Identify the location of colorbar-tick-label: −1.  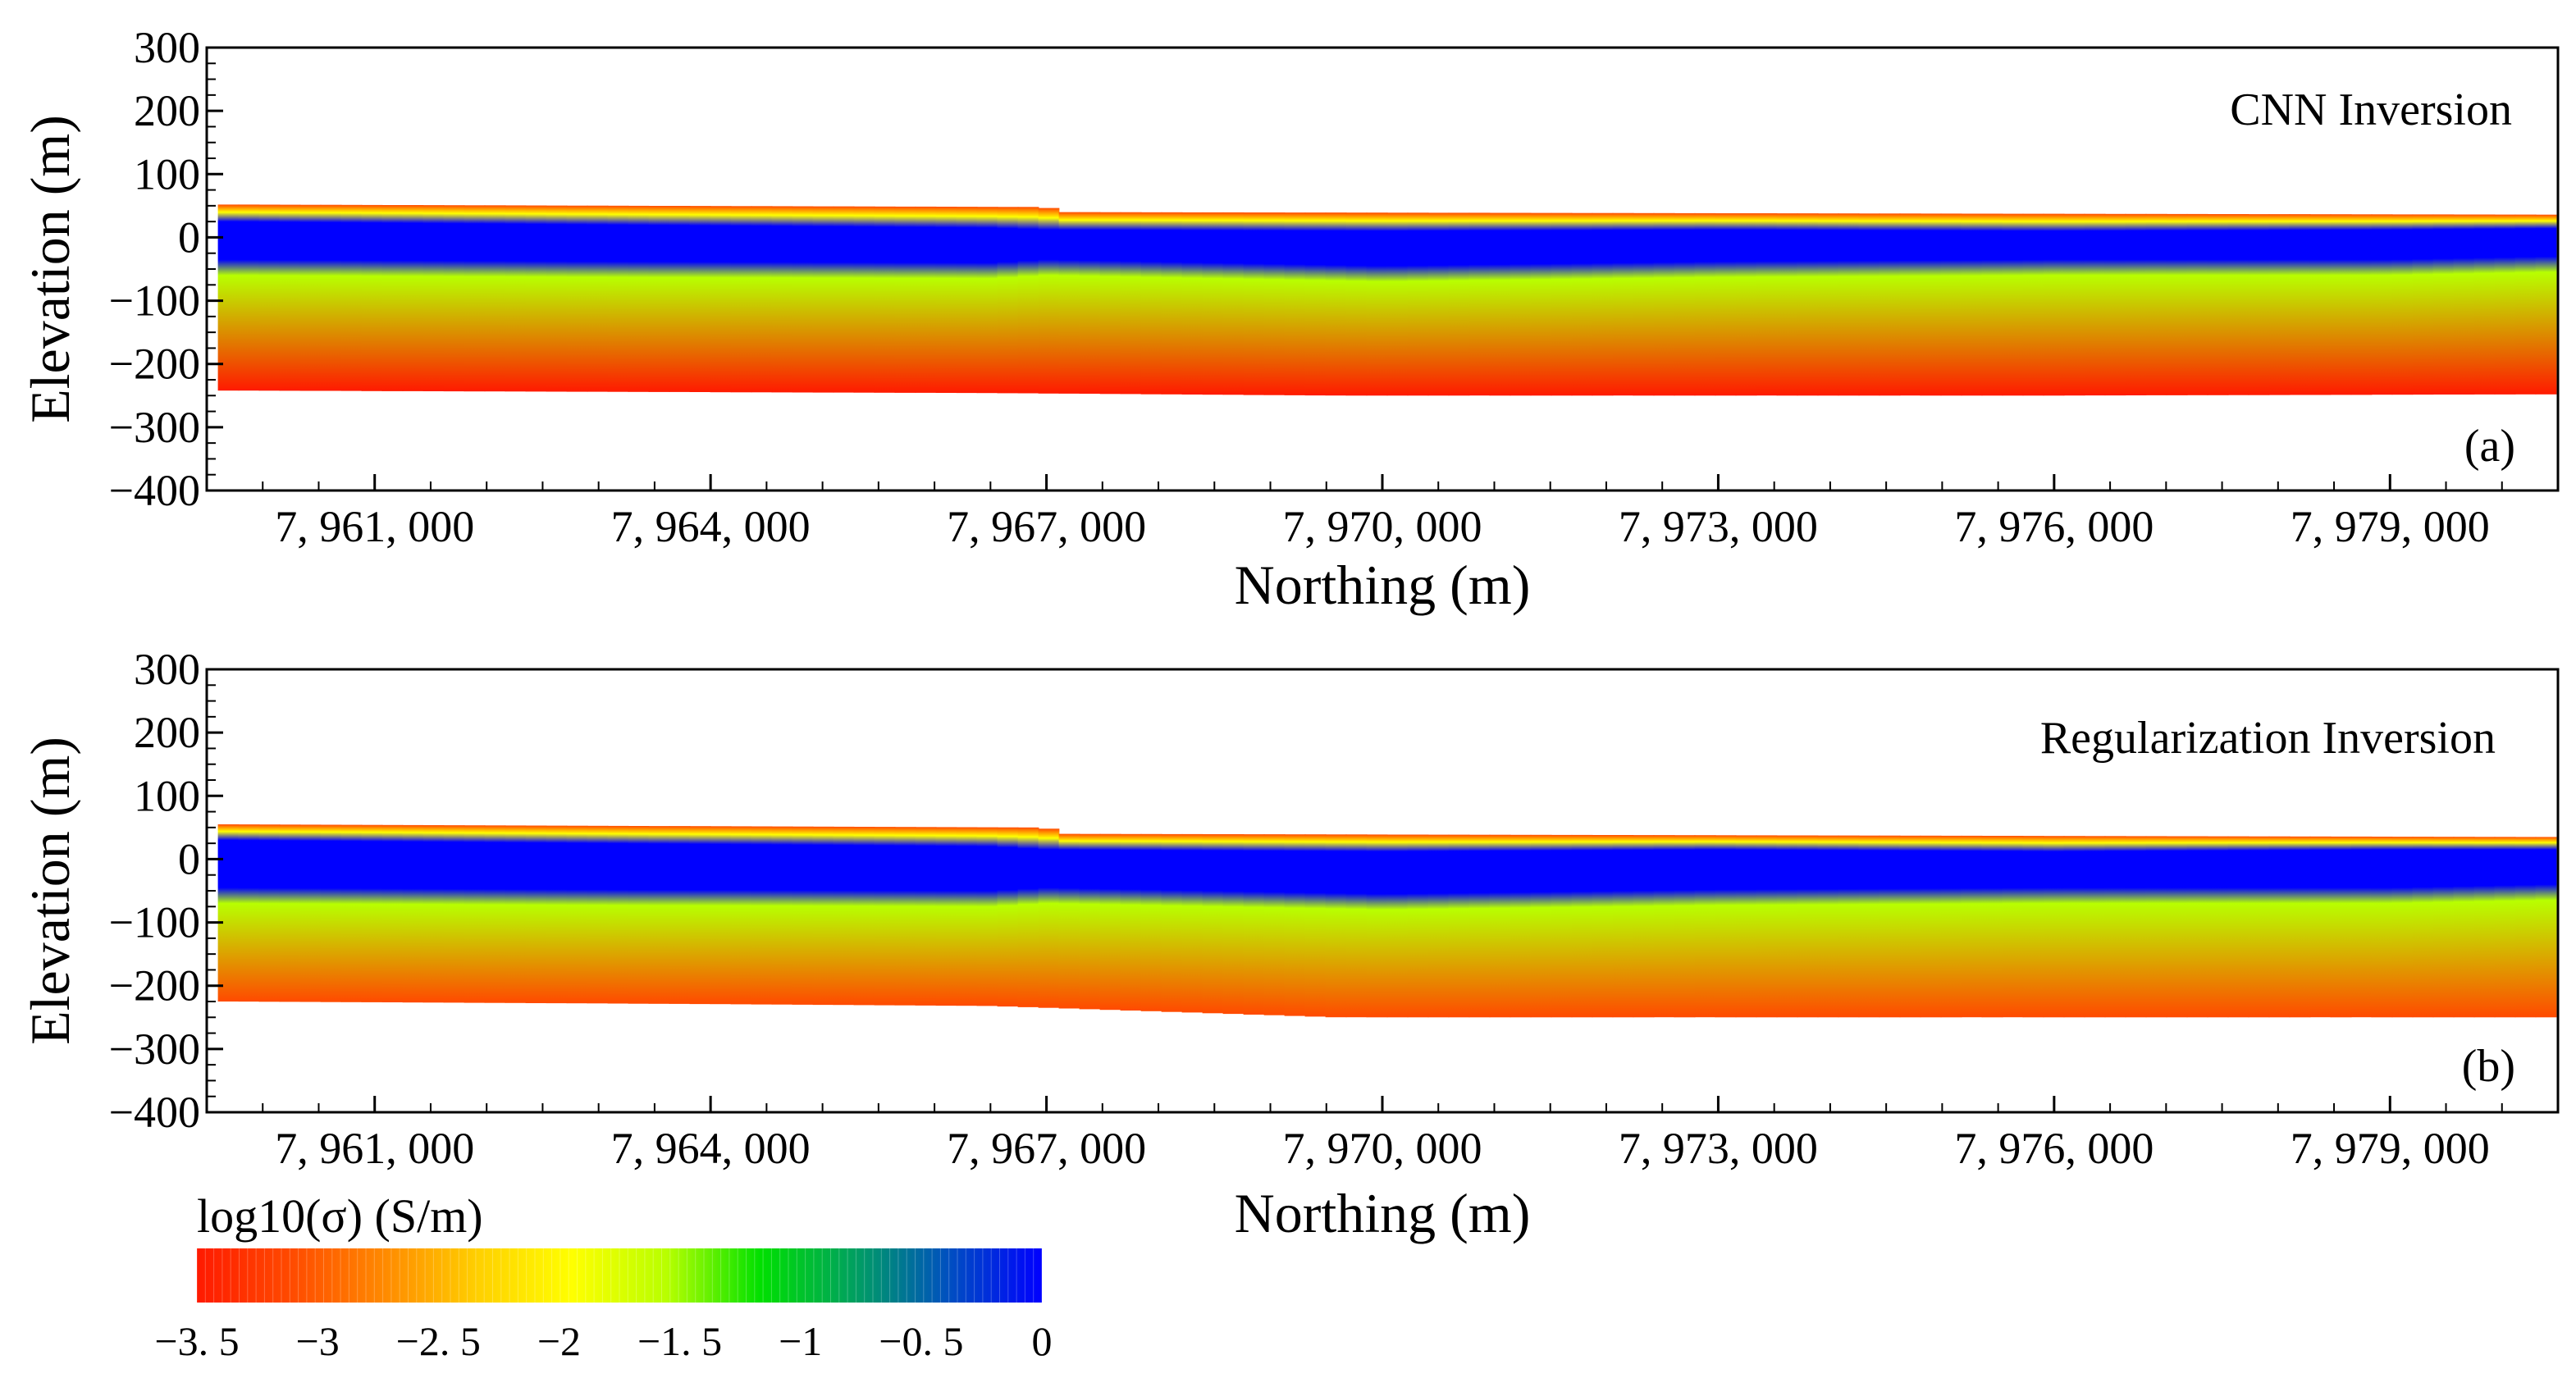
(800, 1341).